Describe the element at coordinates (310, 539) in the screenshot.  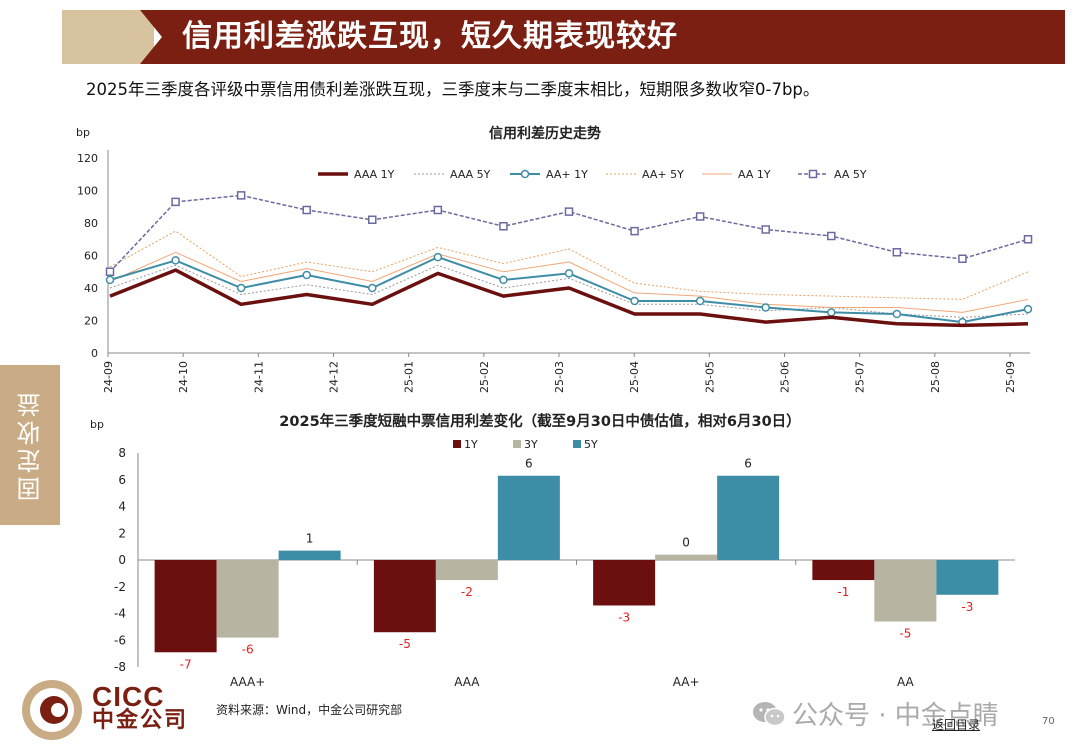
I see `data-label: 1` at that location.